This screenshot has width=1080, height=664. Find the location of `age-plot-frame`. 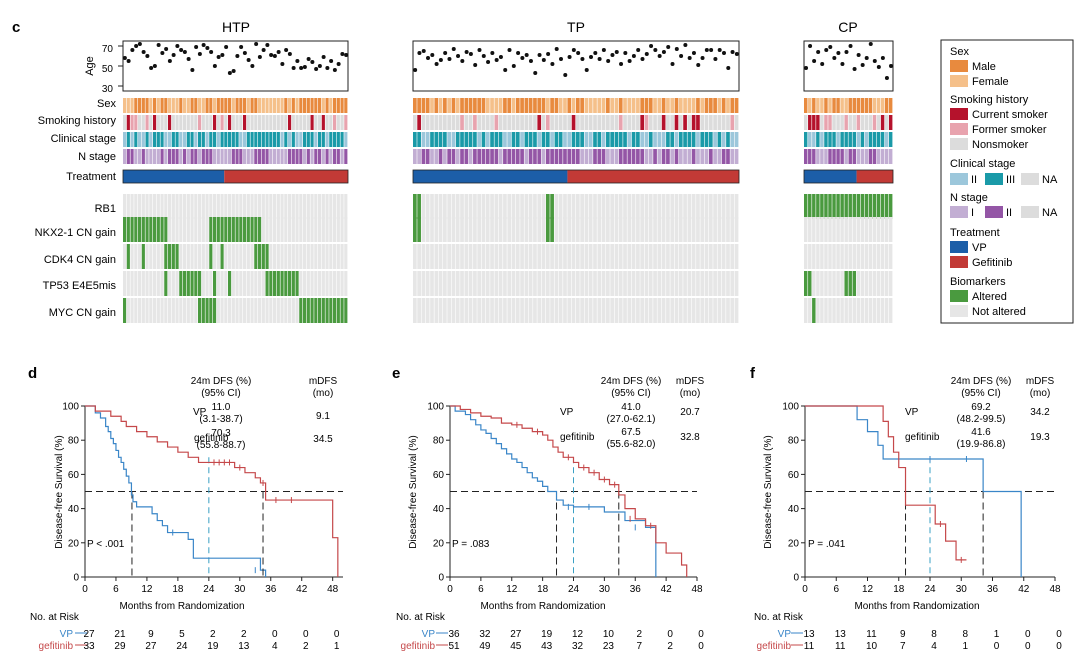

age-plot-frame is located at coordinates (848, 66).